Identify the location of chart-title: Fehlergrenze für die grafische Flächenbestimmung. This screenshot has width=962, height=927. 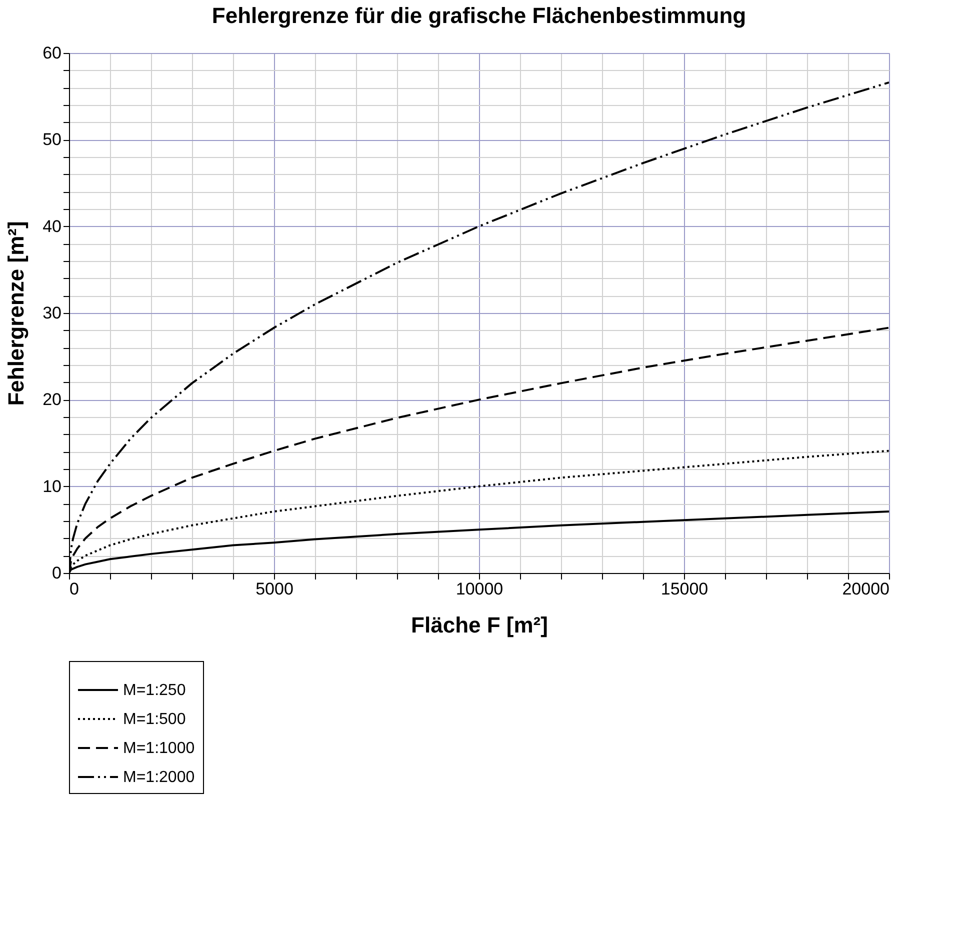
(479, 15).